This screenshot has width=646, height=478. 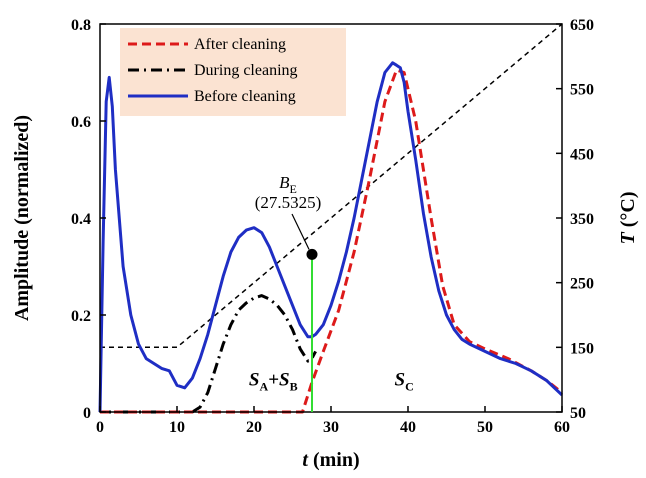 I want to click on x-tick-label: 10, so click(x=177, y=427).